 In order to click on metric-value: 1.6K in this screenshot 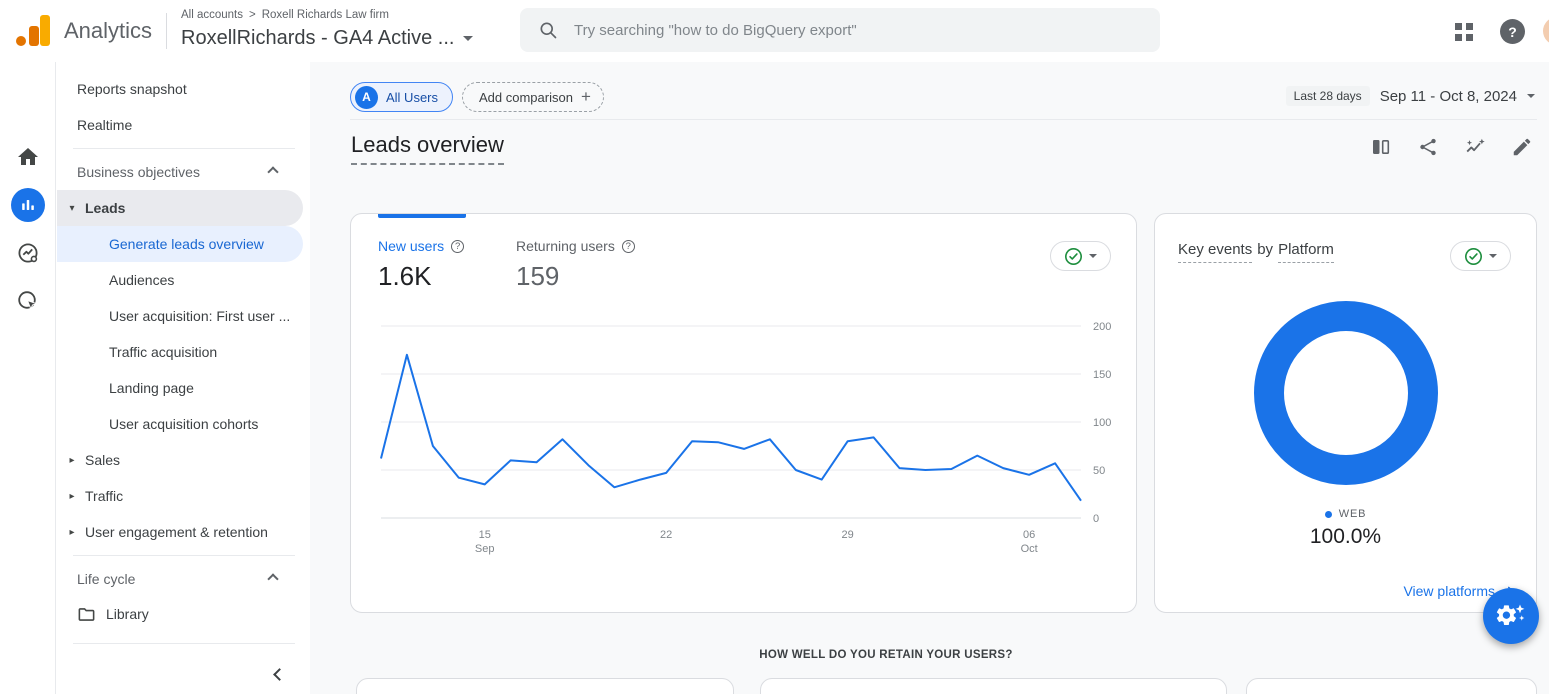, I will do `click(405, 276)`.